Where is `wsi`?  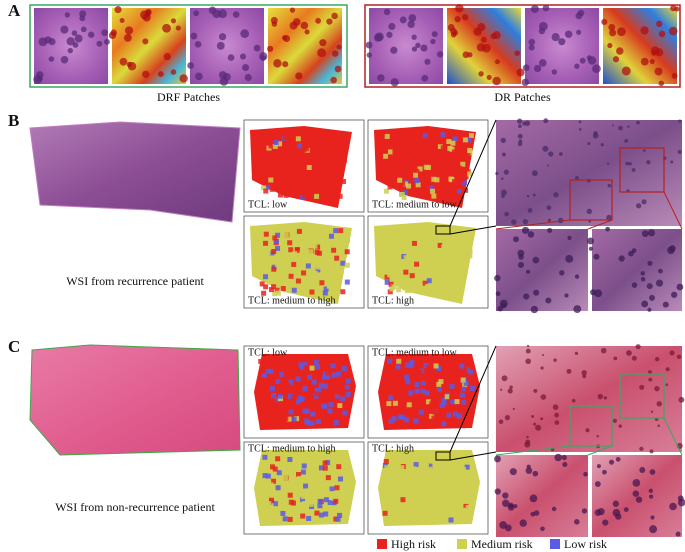 wsi is located at coordinates (135, 172).